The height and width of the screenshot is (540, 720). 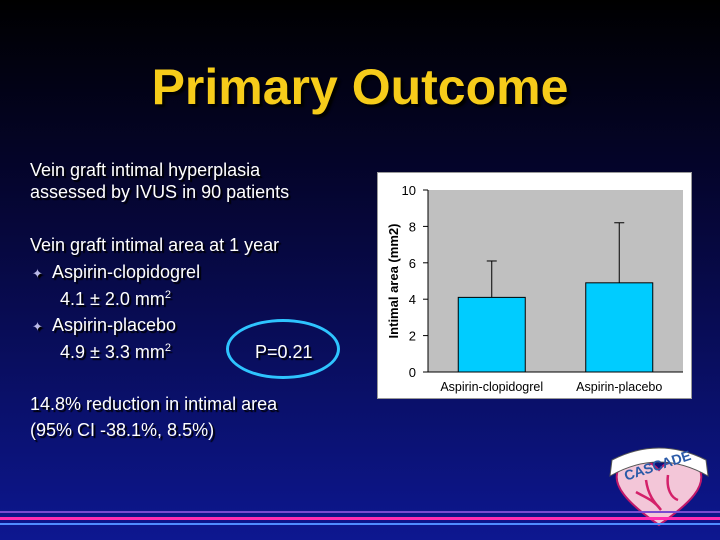 What do you see at coordinates (145, 170) in the screenshot?
I see `text-line-1: Vein graft intimal hyperplasia` at bounding box center [145, 170].